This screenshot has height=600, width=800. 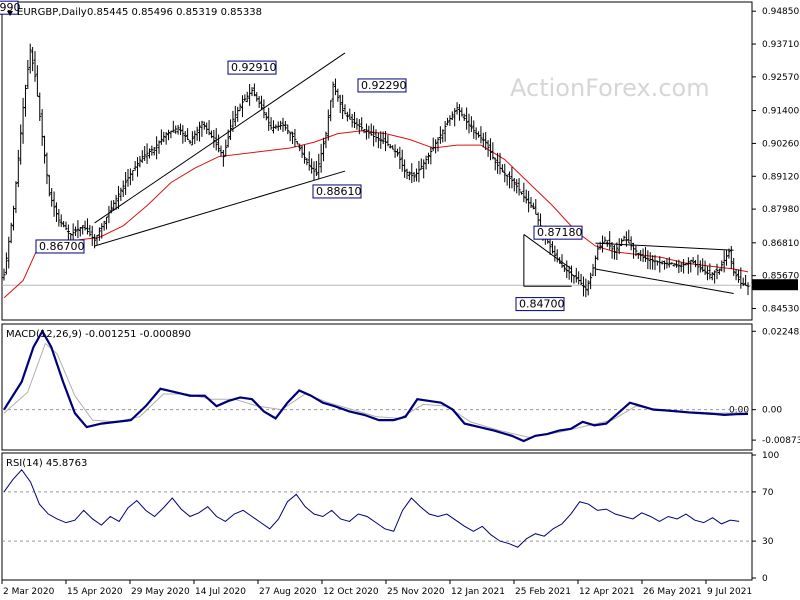 What do you see at coordinates (768, 493) in the screenshot?
I see `rsi-tick-label: 70` at bounding box center [768, 493].